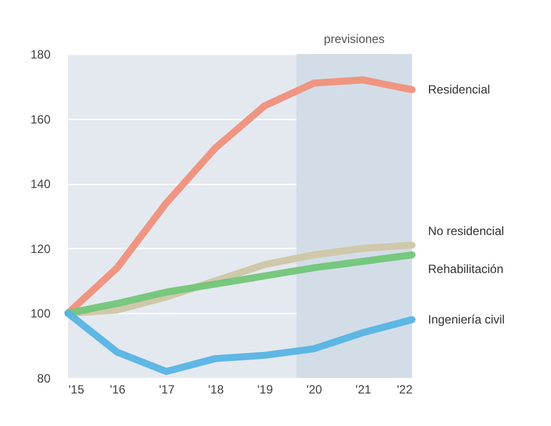 This screenshot has width=551, height=426. Describe the element at coordinates (40, 55) in the screenshot. I see `y-tick-label: 180` at that location.